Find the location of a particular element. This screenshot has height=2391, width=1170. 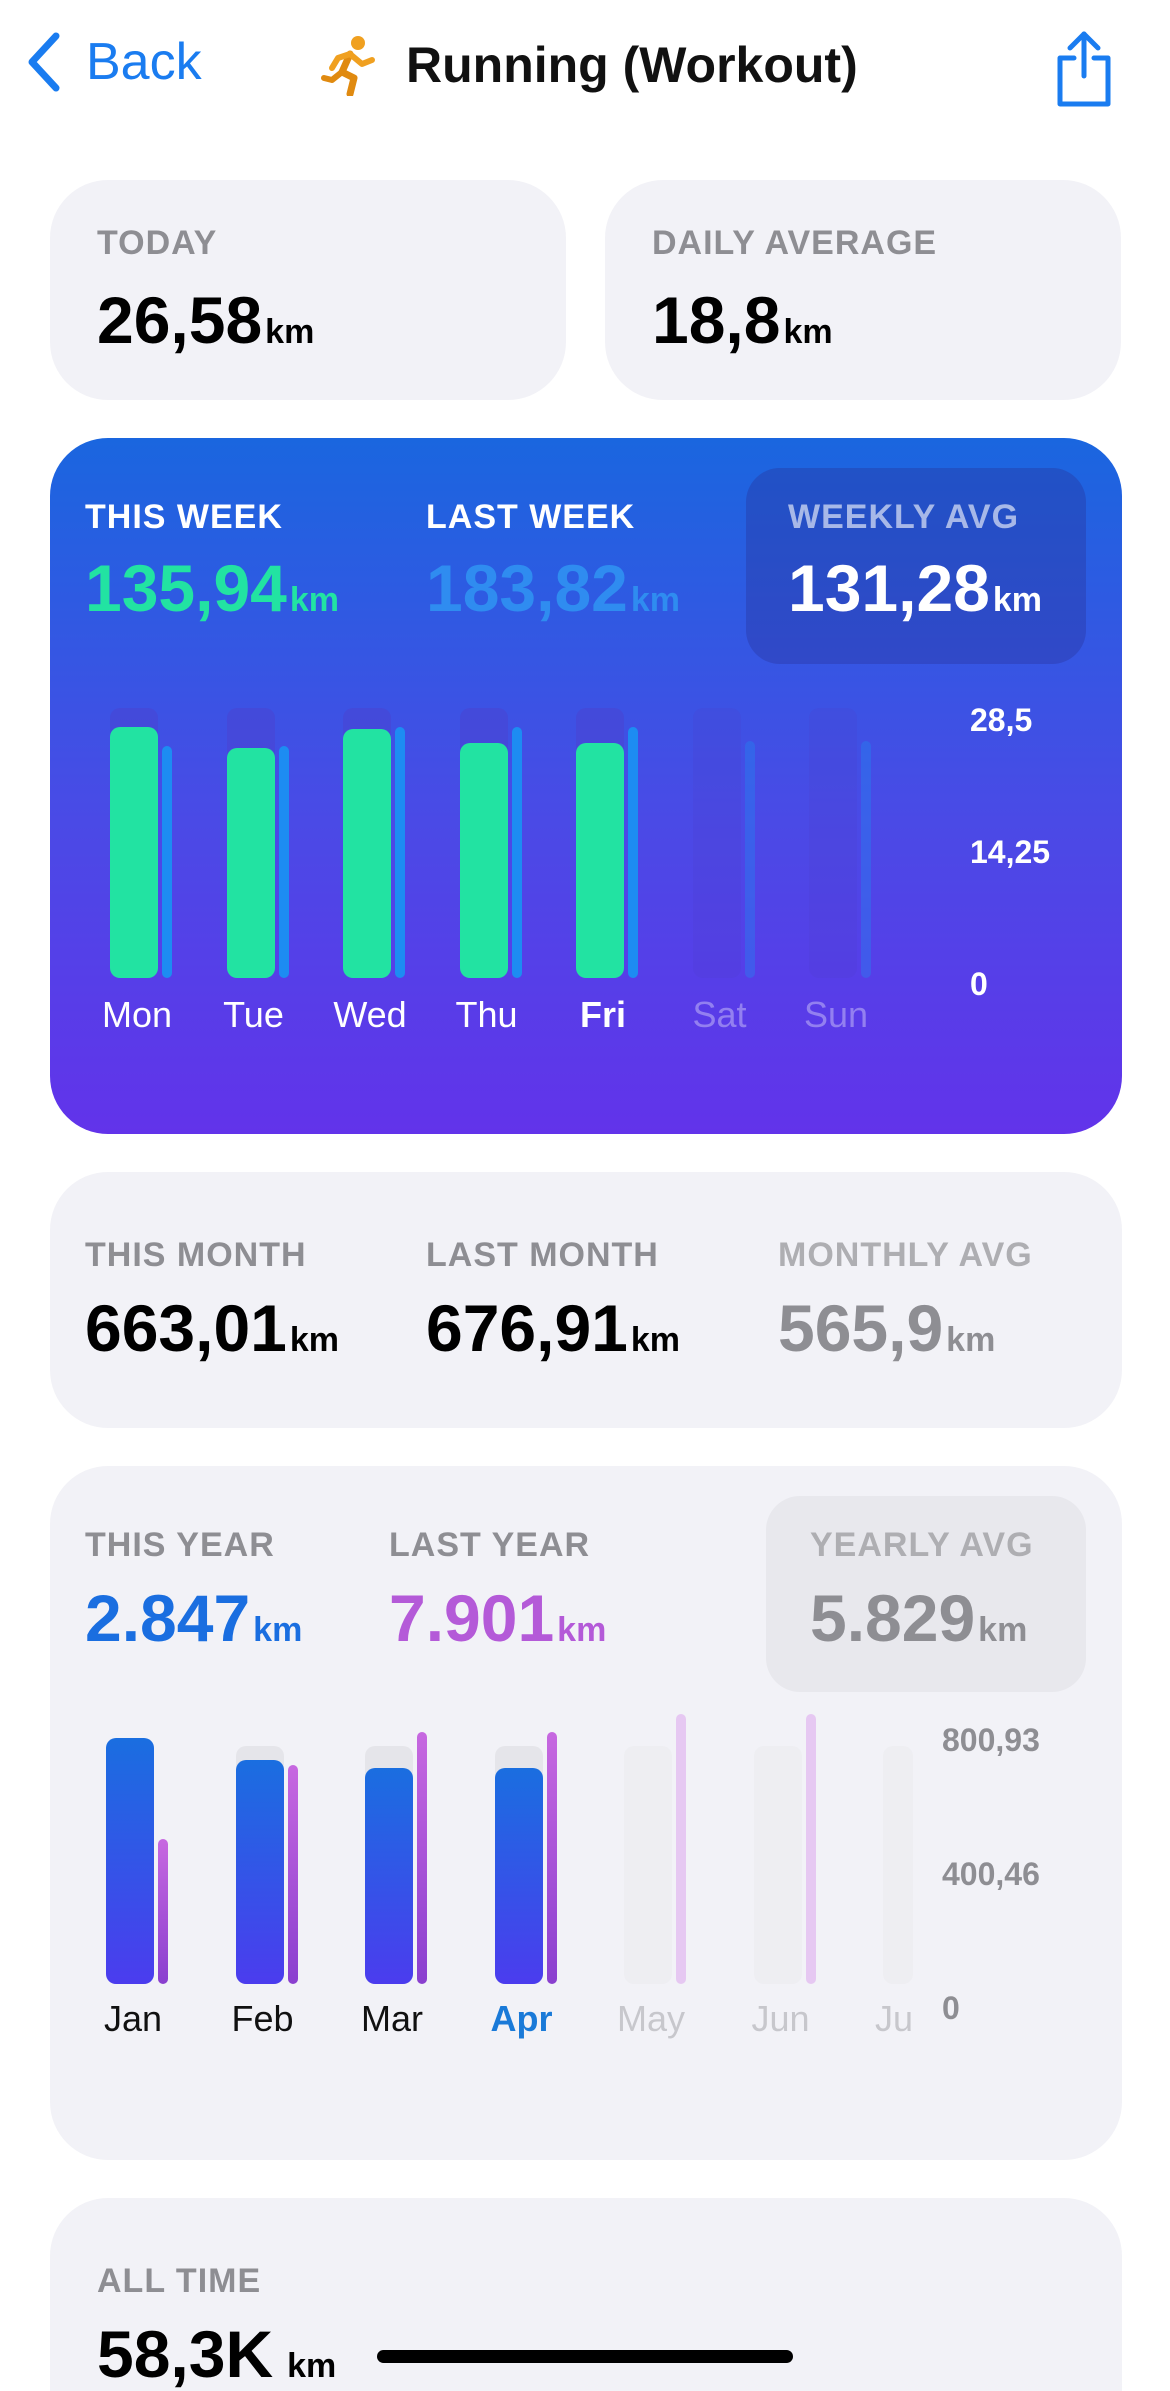

last-week-label: LAST WEEK is located at coordinates (531, 517).